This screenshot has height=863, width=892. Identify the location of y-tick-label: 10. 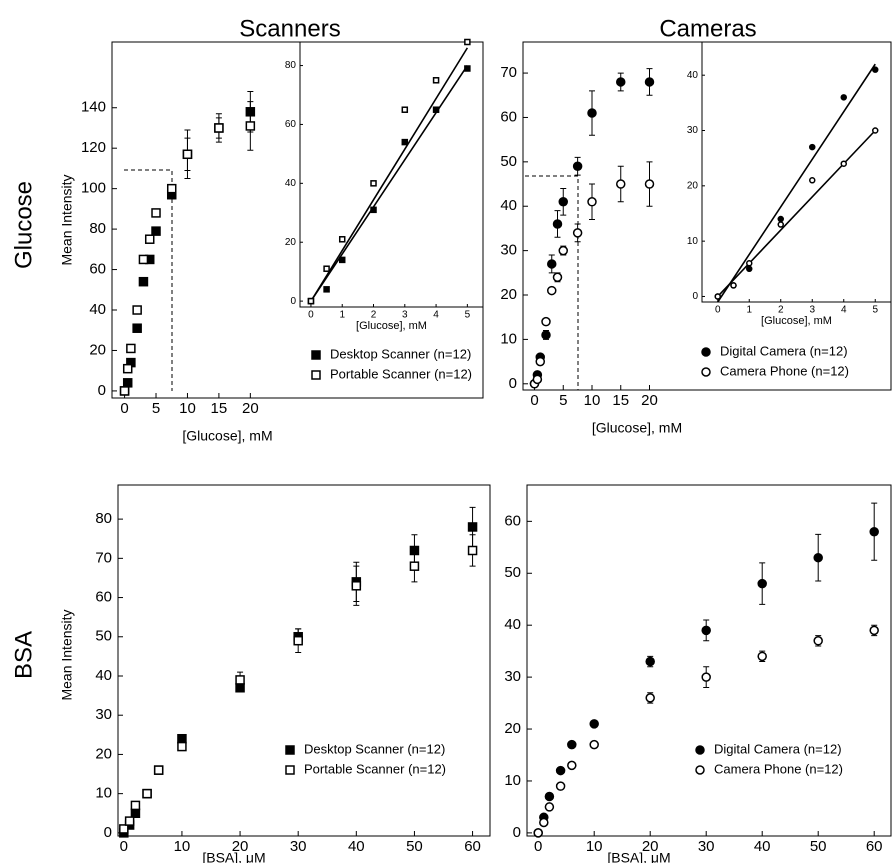
(508, 338).